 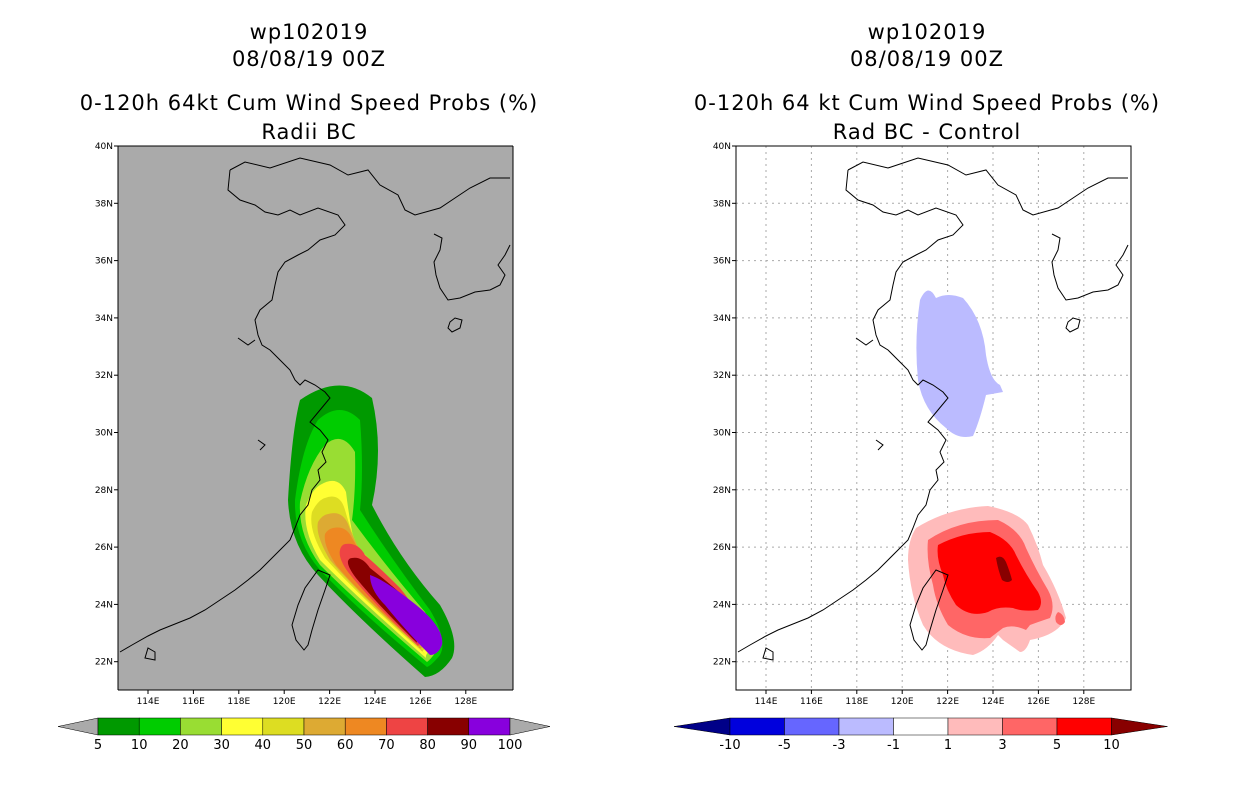 What do you see at coordinates (784, 745) in the screenshot?
I see `colorbar-label: -5` at bounding box center [784, 745].